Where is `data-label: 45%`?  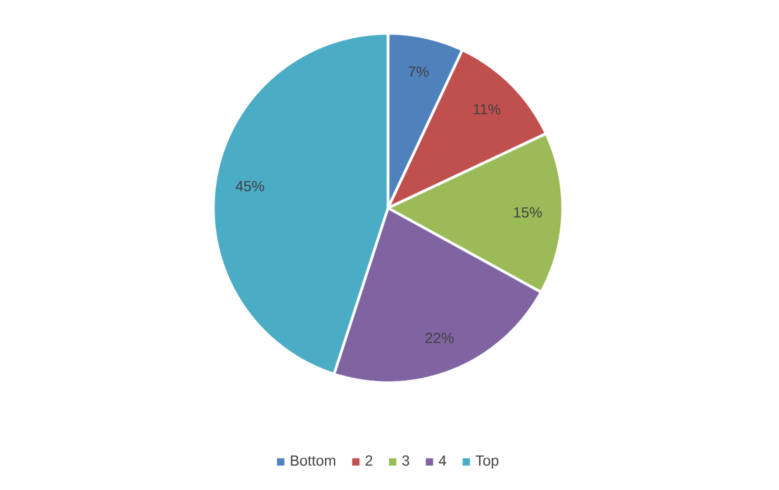 data-label: 45% is located at coordinates (250, 186).